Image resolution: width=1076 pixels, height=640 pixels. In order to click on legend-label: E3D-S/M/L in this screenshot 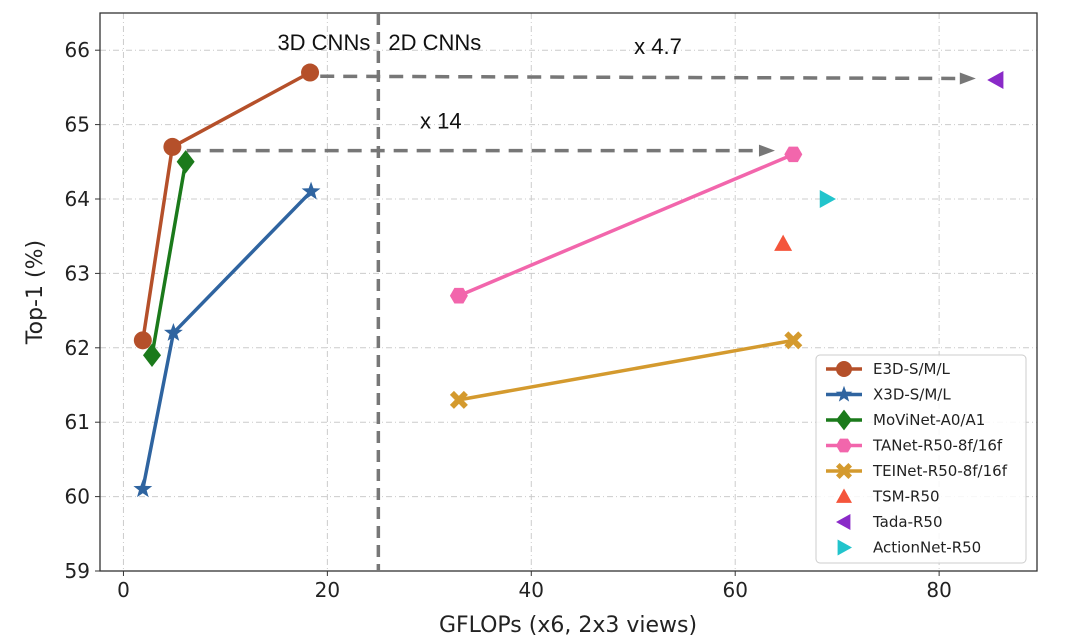, I will do `click(912, 369)`.